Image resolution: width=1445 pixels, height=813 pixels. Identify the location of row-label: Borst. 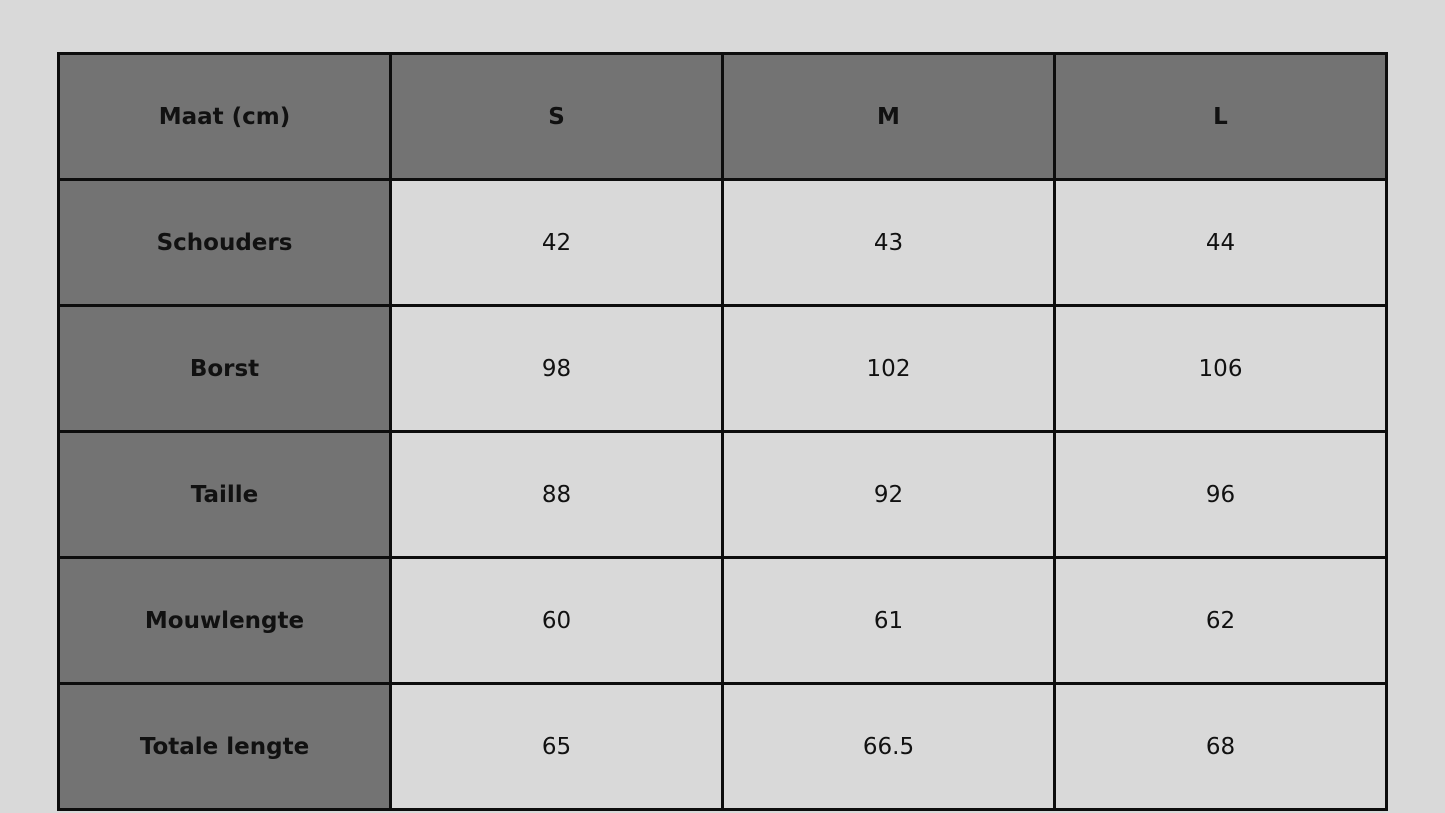
(224, 368).